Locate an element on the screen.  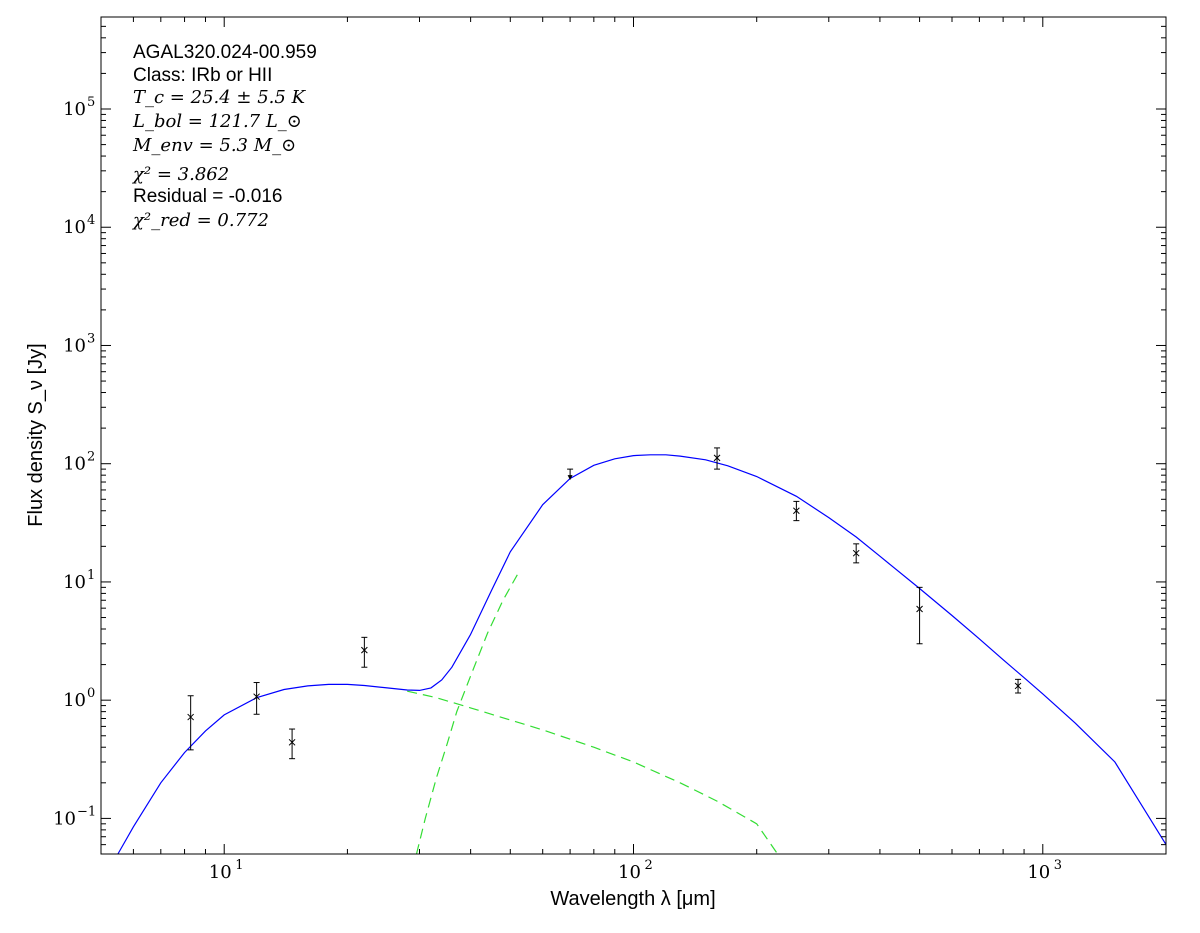
y-tick-exponent: 1 is located at coordinates (91, 575).